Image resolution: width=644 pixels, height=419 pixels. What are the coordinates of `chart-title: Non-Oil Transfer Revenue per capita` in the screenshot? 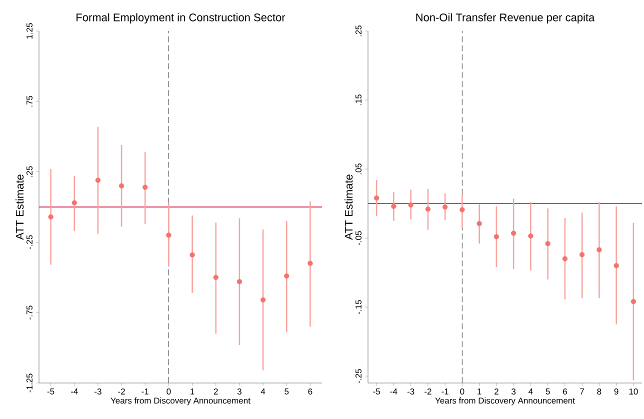 It's located at (505, 18).